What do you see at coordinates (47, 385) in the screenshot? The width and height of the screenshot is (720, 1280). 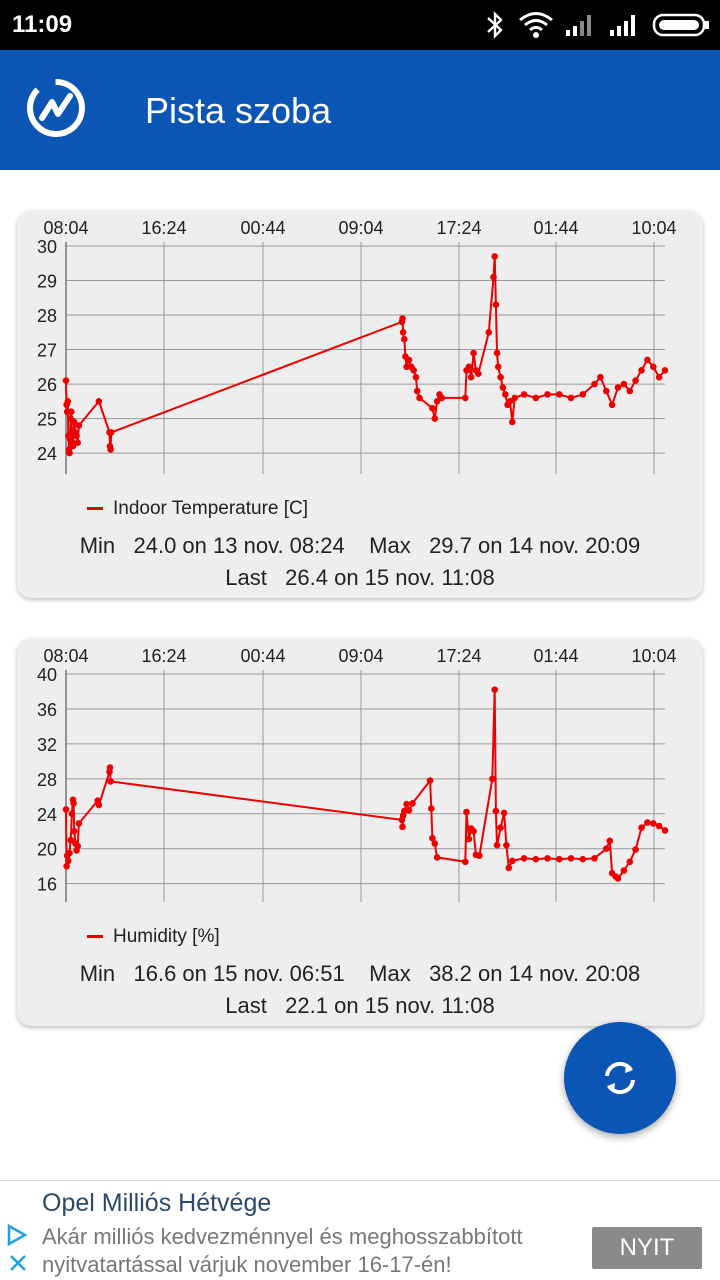 I see `y-tick-label: 26` at bounding box center [47, 385].